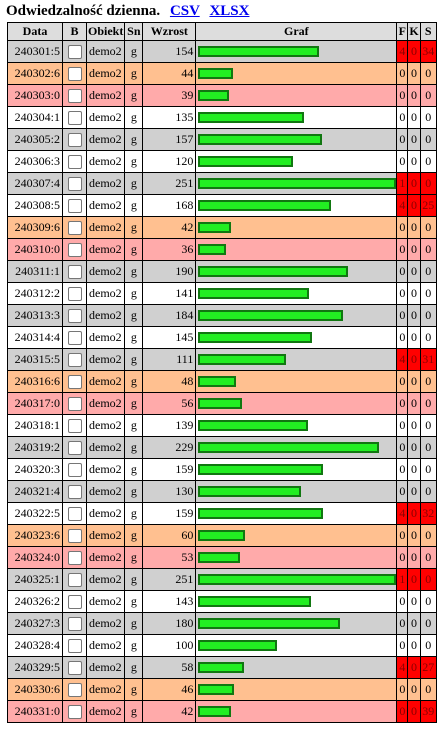  What do you see at coordinates (35, 31) in the screenshot?
I see `header-data: Data` at bounding box center [35, 31].